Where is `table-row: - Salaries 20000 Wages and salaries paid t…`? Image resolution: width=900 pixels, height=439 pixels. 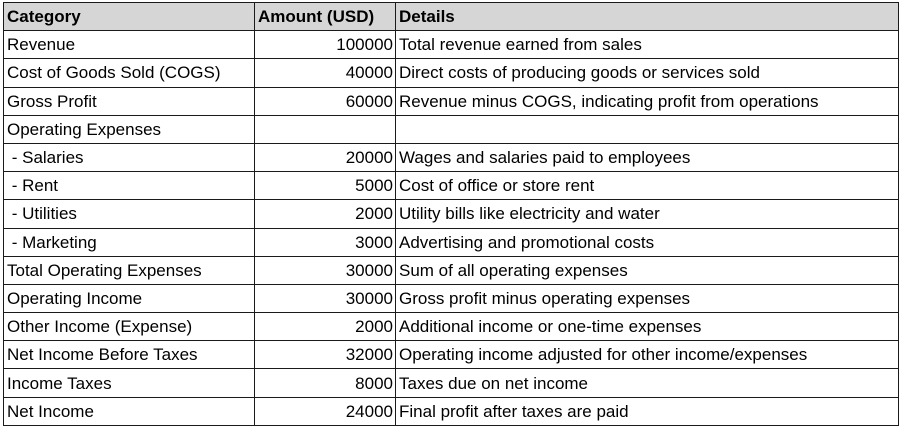
table-row: - Salaries 20000 Wages and salaries paid t… is located at coordinates (451, 157).